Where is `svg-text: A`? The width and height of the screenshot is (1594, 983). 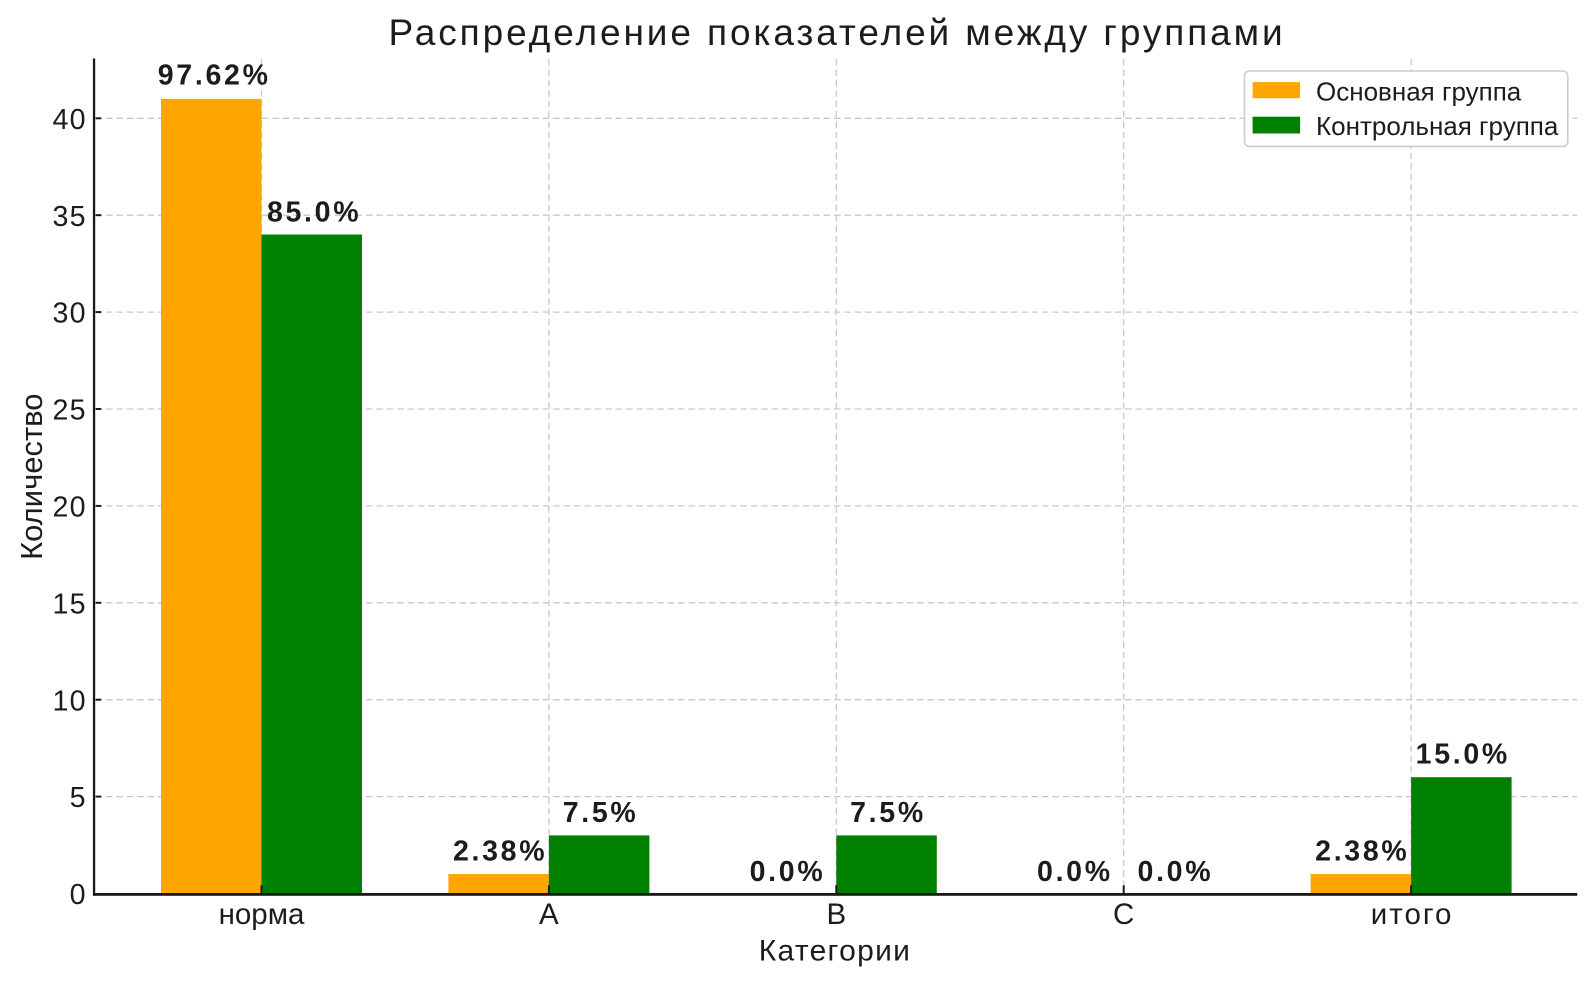 svg-text: A is located at coordinates (549, 914).